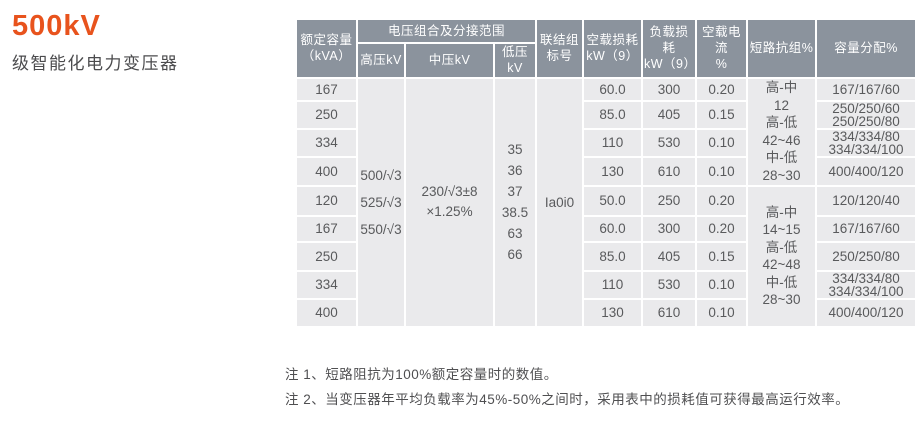 The width and height of the screenshot is (920, 426). What do you see at coordinates (449, 202) in the screenshot?
I see `cell-mv-voltage: 230/√3±8 ×1.25%` at bounding box center [449, 202].